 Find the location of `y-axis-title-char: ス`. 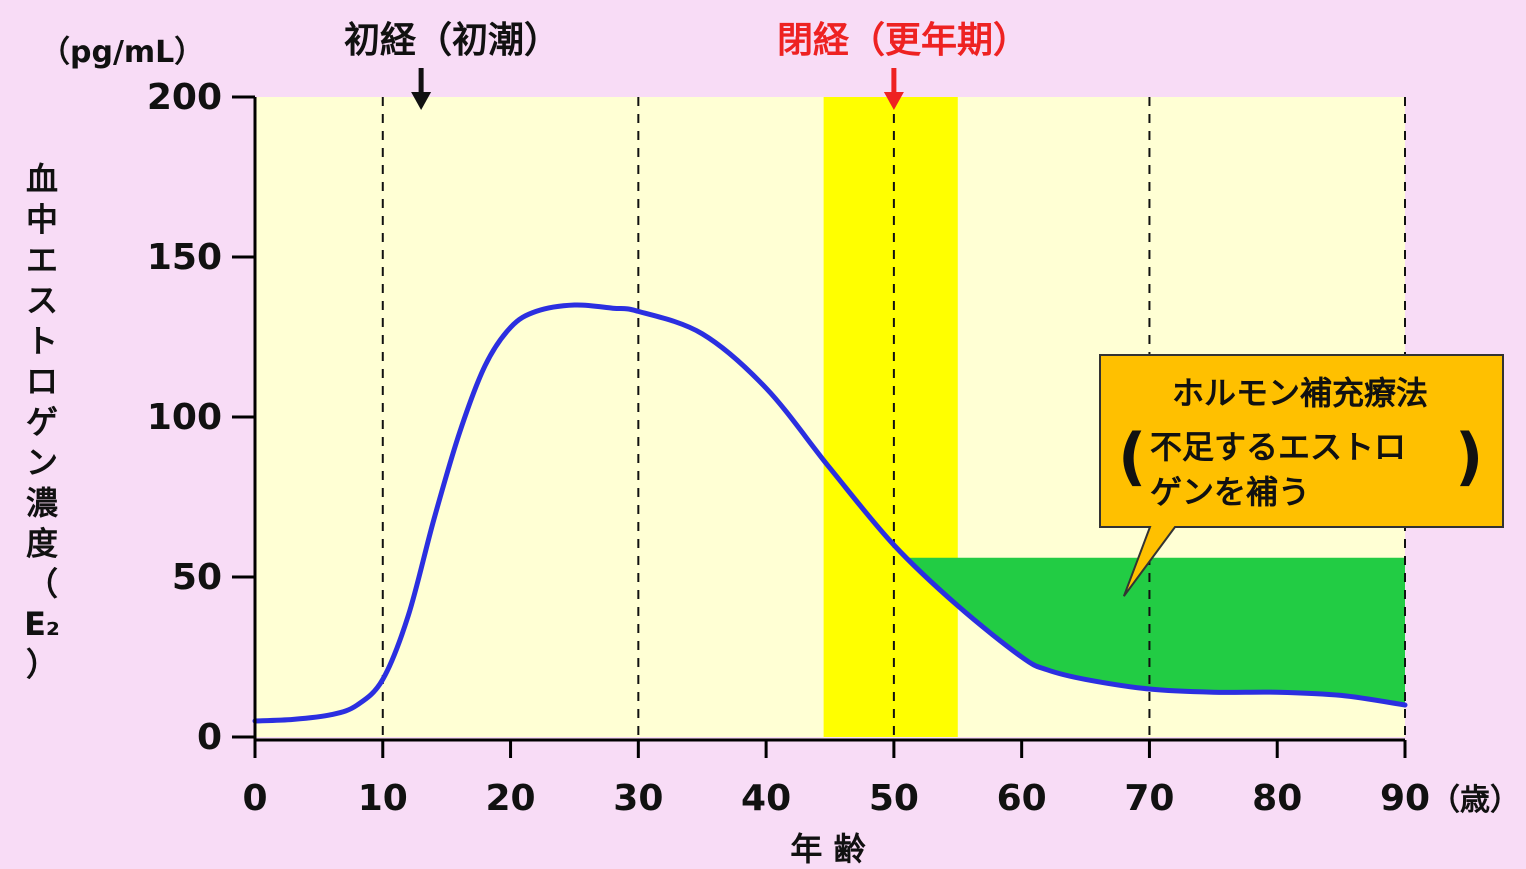

y-axis-title-char: ス is located at coordinates (42, 301).